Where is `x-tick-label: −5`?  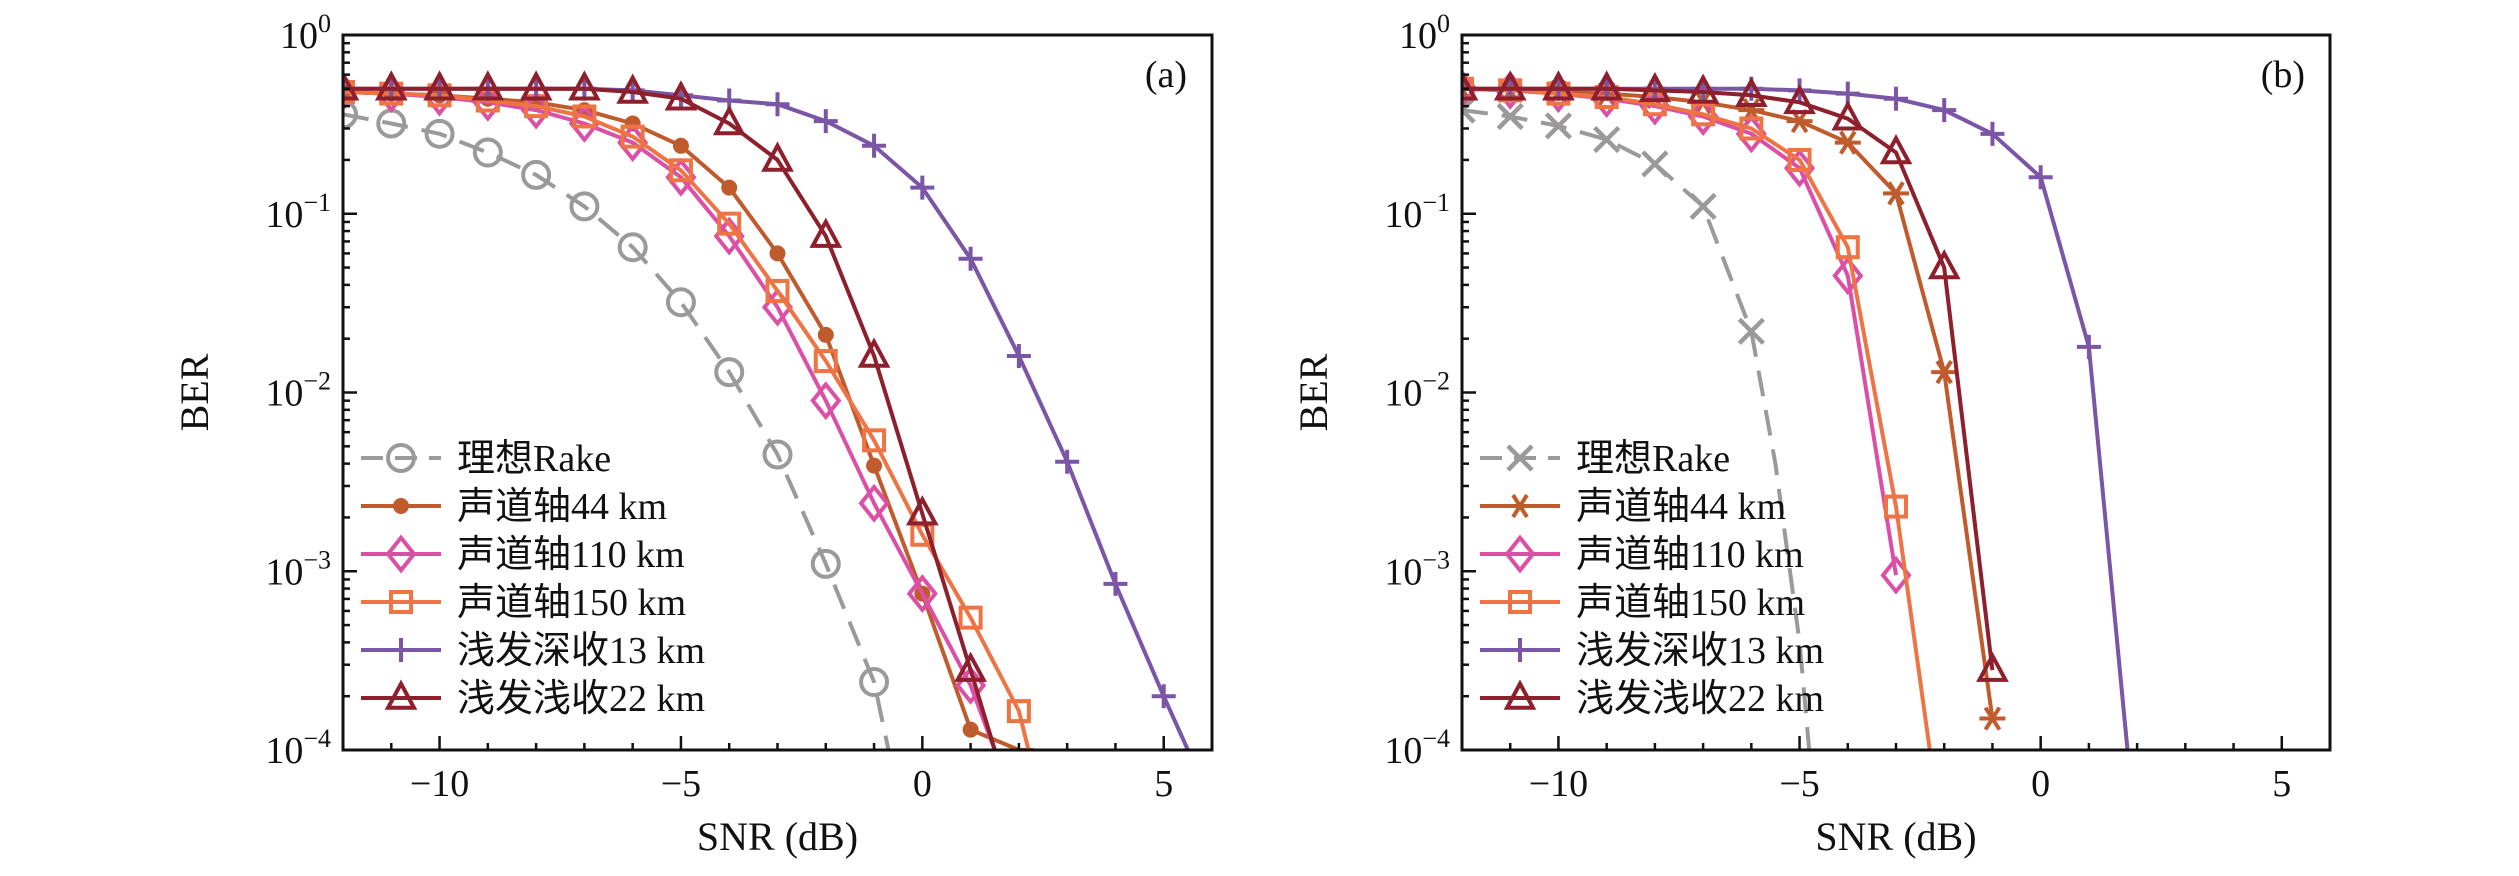
x-tick-label: −5 is located at coordinates (1799, 784).